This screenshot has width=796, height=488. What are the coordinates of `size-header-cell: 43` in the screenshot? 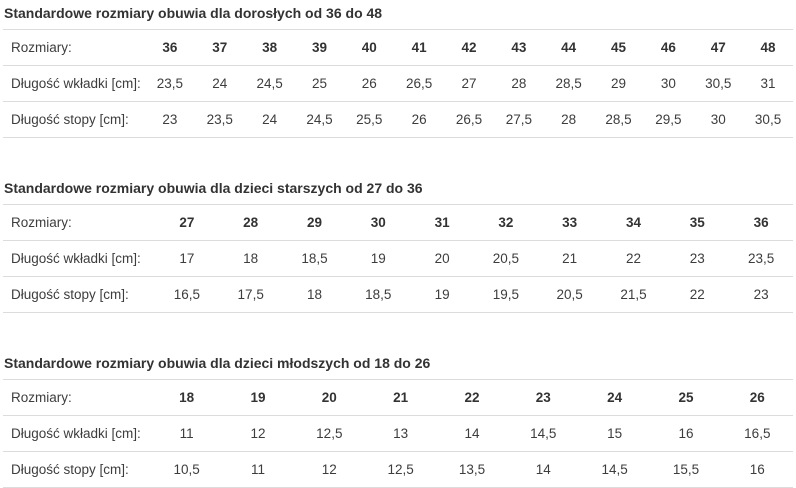 It's located at (518, 47).